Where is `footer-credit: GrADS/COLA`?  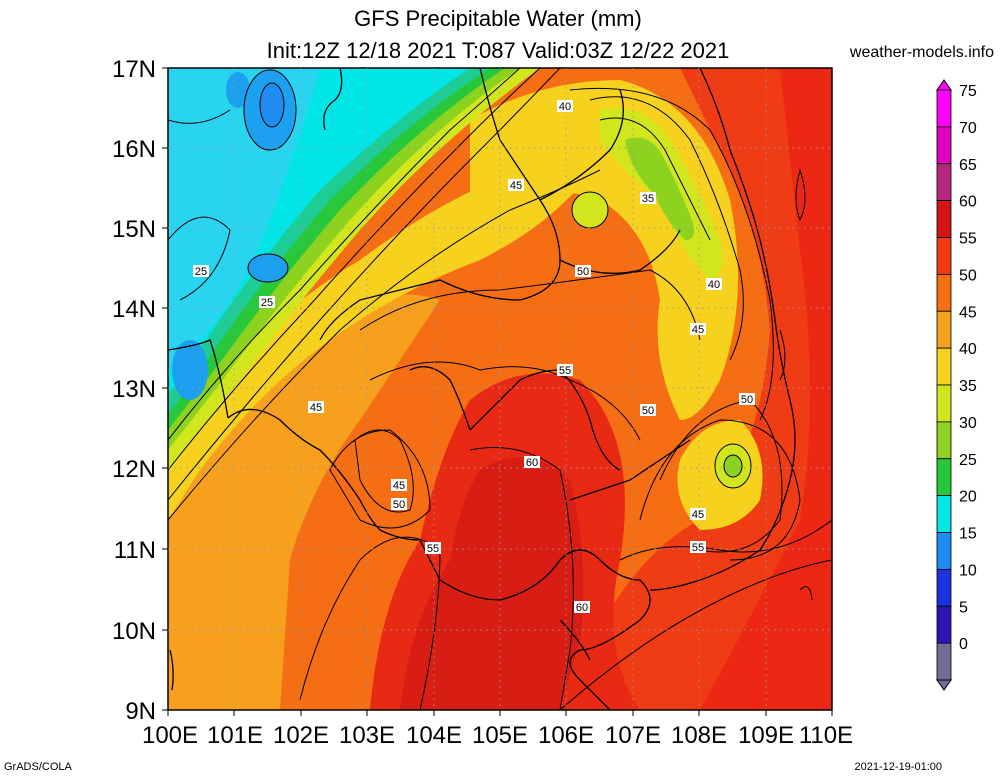
footer-credit: GrADS/COLA is located at coordinates (38, 767).